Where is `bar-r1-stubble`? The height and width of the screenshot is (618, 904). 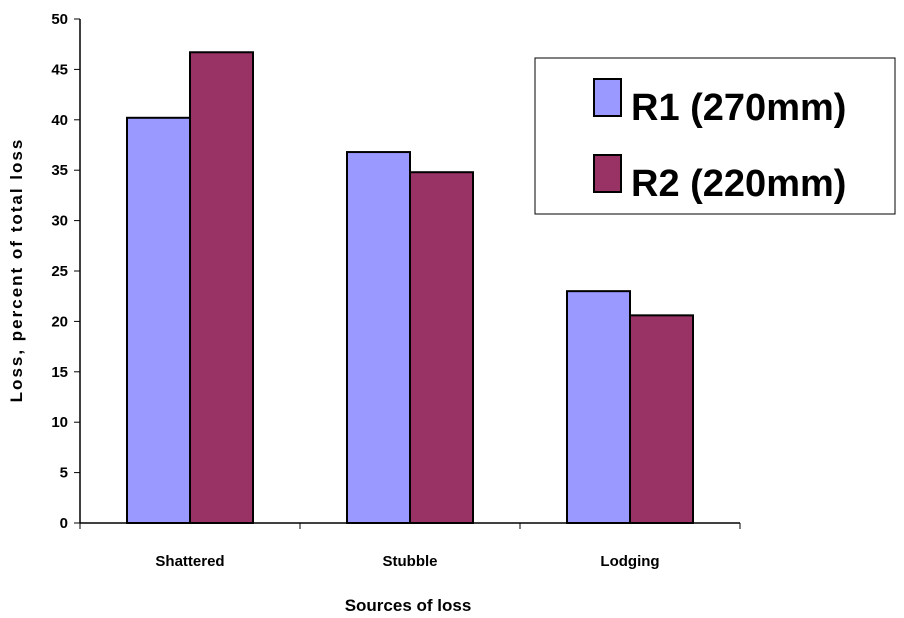 bar-r1-stubble is located at coordinates (378, 337).